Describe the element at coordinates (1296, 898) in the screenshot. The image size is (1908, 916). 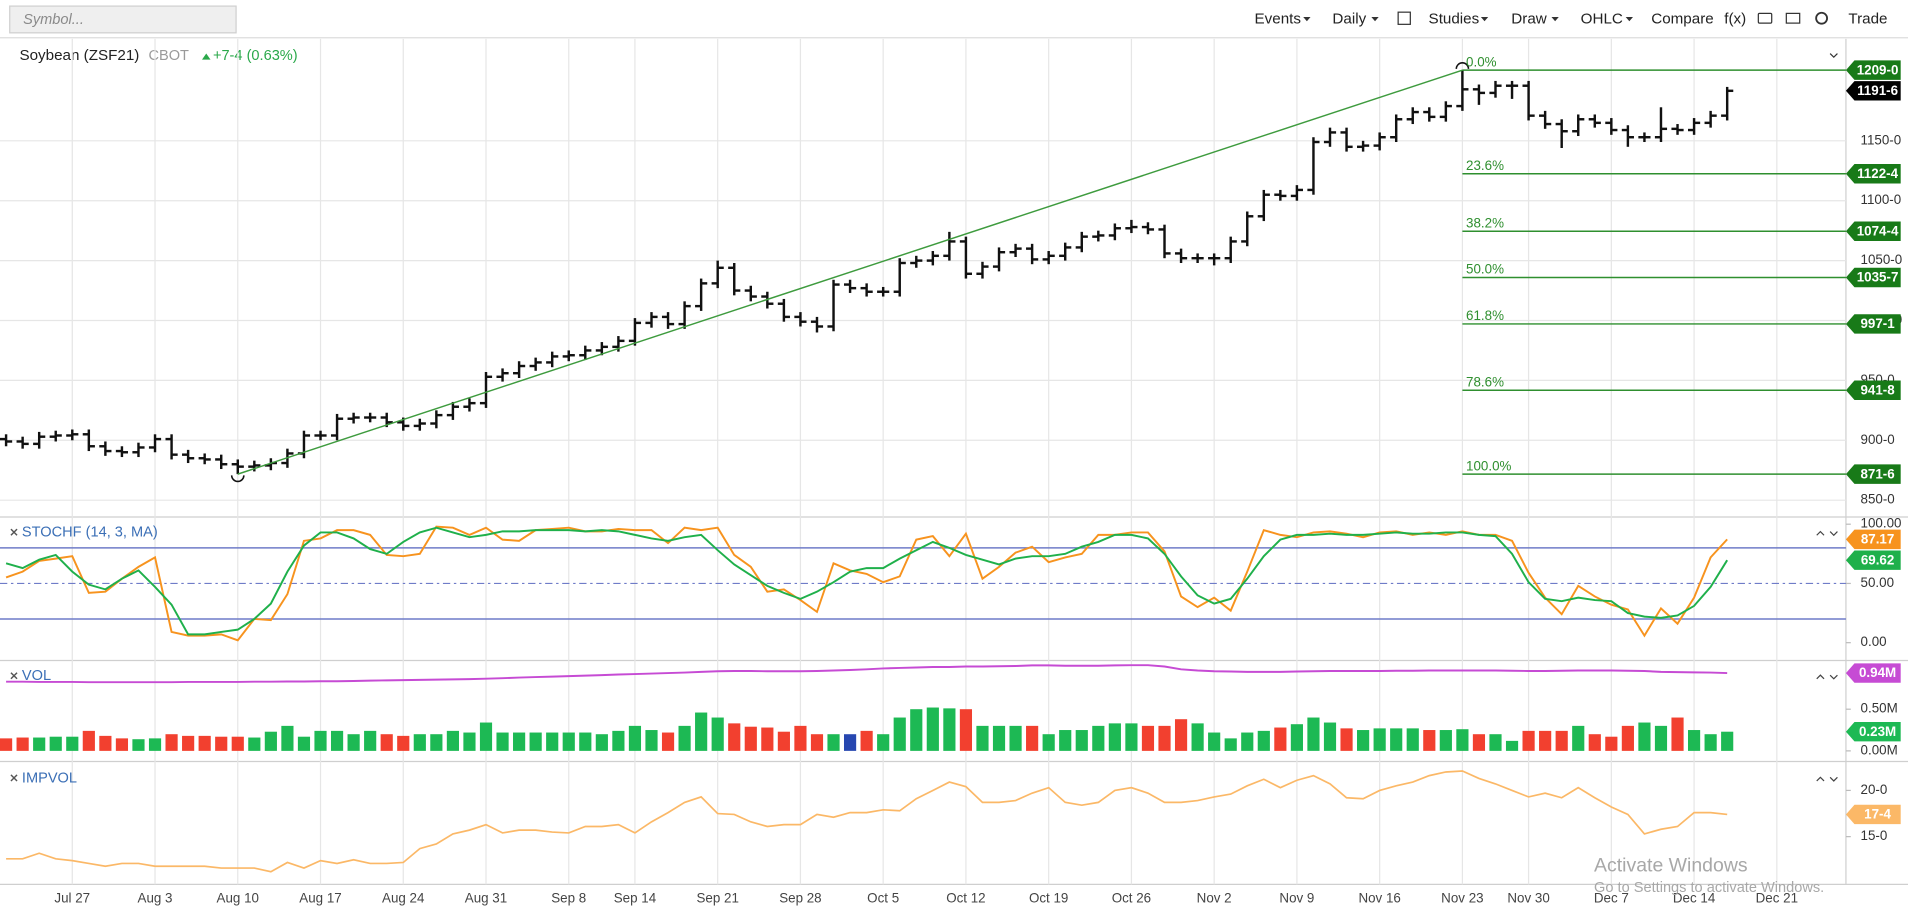
I see `x-tick-label: Nov 9` at that location.